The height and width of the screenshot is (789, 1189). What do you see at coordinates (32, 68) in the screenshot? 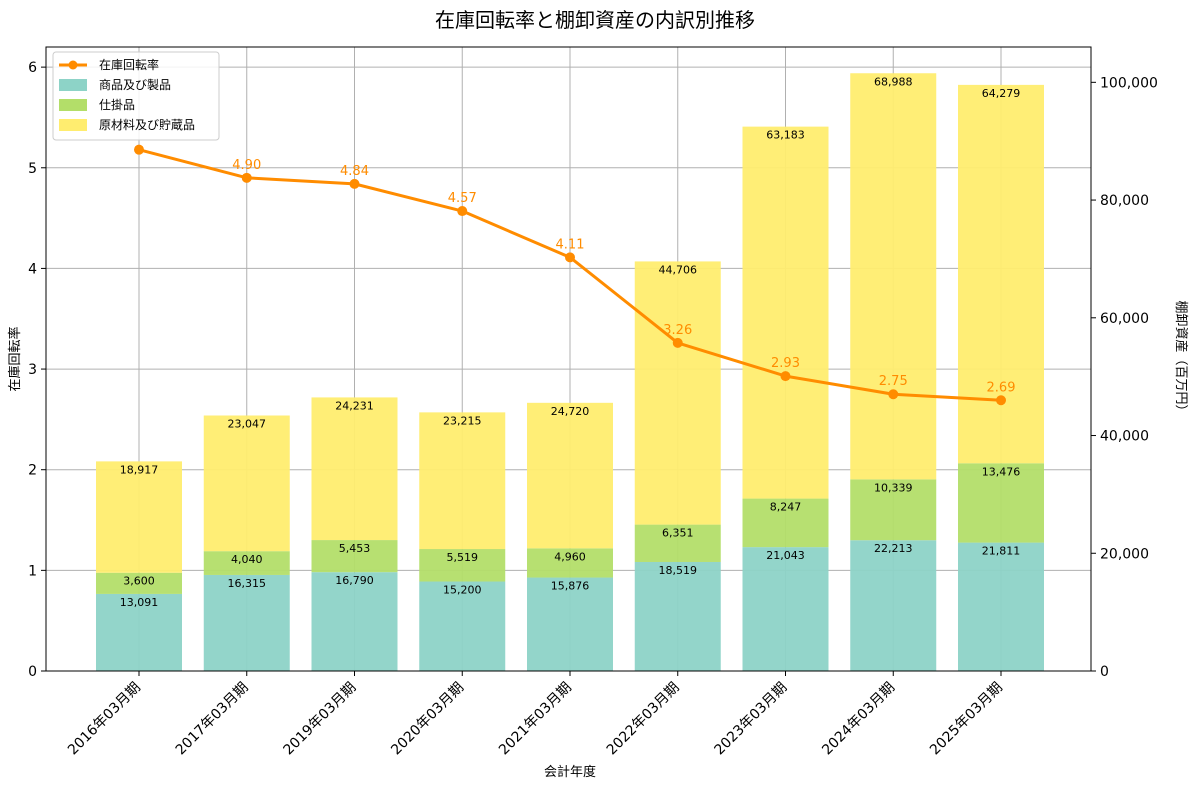
I see `left-tick-label: 6` at bounding box center [32, 68].